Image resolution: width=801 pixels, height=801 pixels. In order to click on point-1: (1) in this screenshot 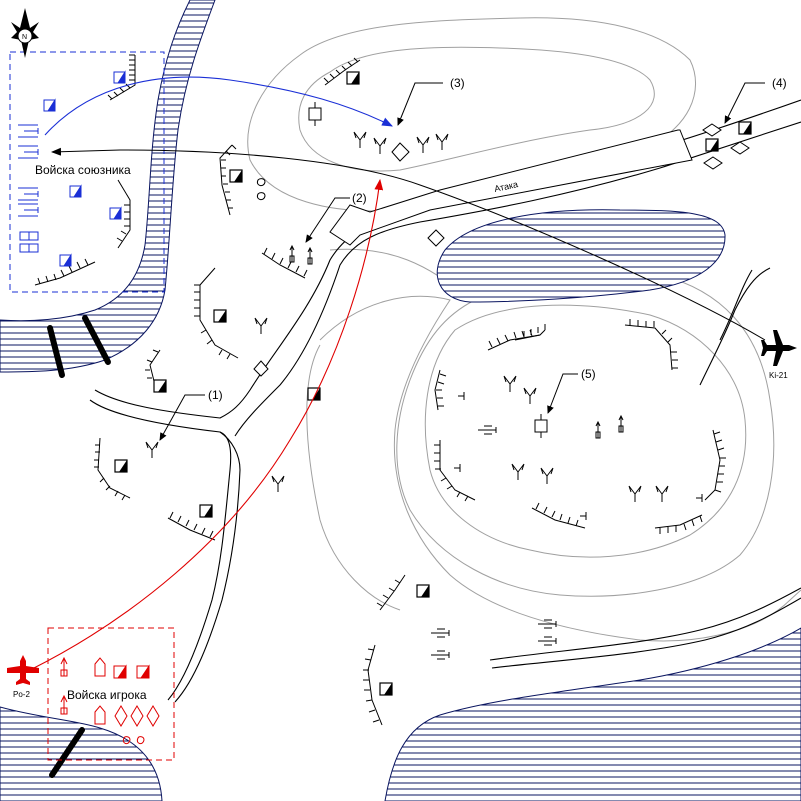, I will do `click(215, 395)`.